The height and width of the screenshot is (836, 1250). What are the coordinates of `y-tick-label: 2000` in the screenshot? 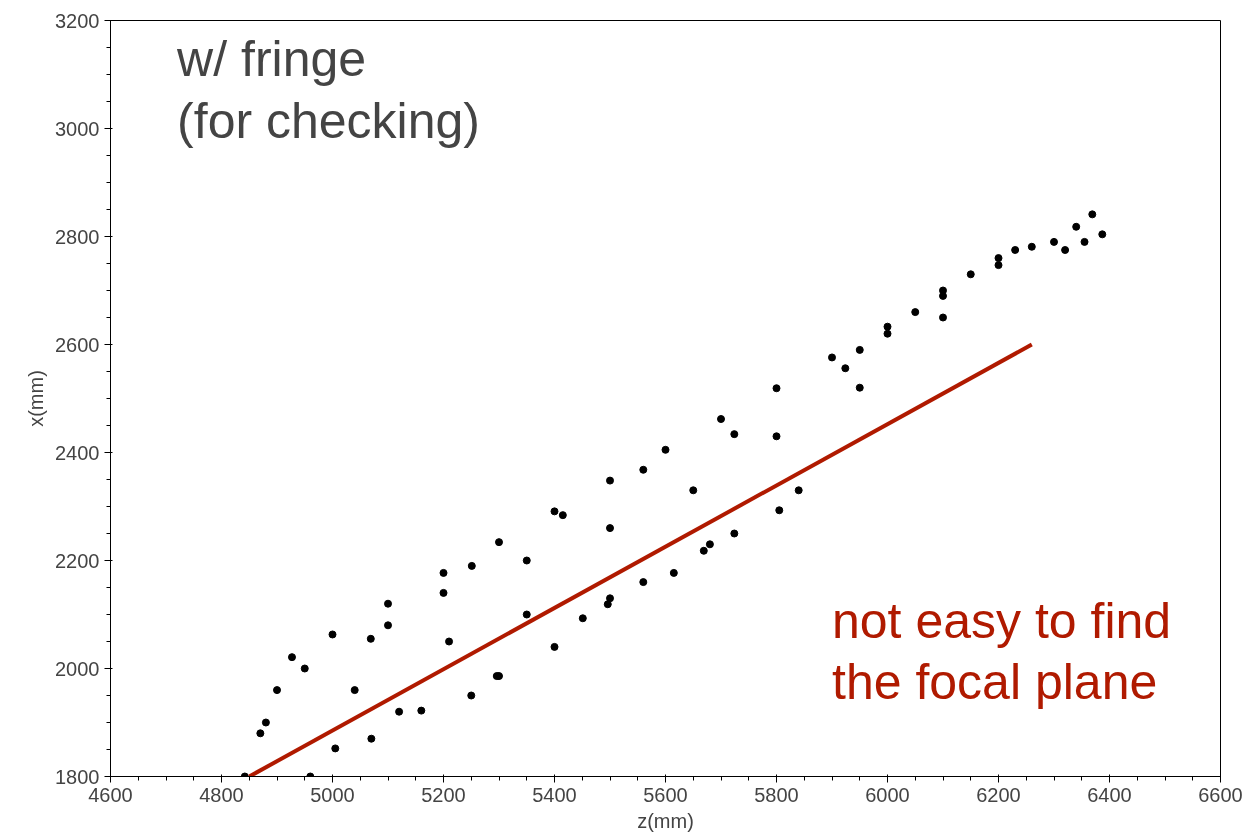 It's located at (77, 668).